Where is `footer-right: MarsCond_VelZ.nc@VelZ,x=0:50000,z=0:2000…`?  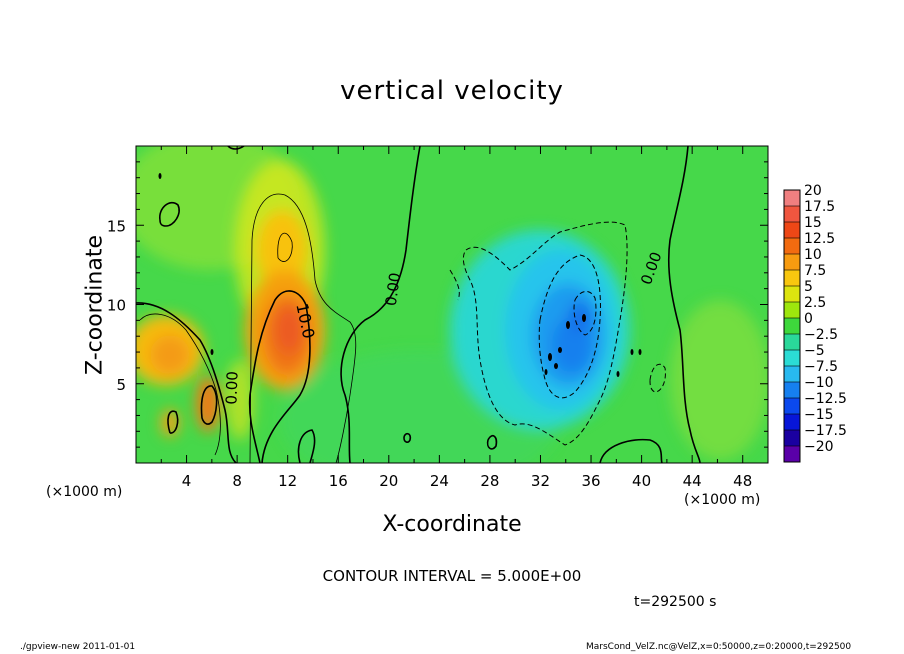
footer-right: MarsCond_VelZ.nc@VelZ,x=0:50000,z=0:2000… is located at coordinates (719, 647).